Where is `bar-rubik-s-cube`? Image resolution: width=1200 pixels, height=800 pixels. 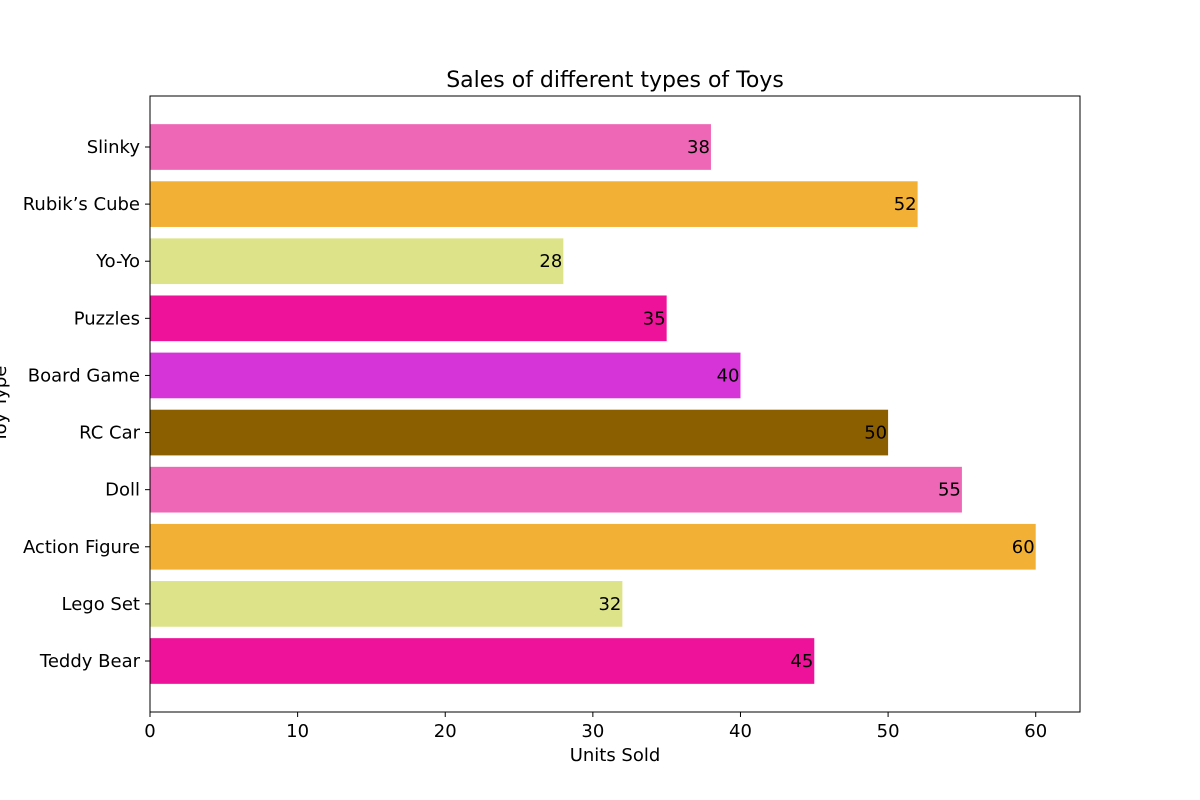 bar-rubik-s-cube is located at coordinates (534, 204).